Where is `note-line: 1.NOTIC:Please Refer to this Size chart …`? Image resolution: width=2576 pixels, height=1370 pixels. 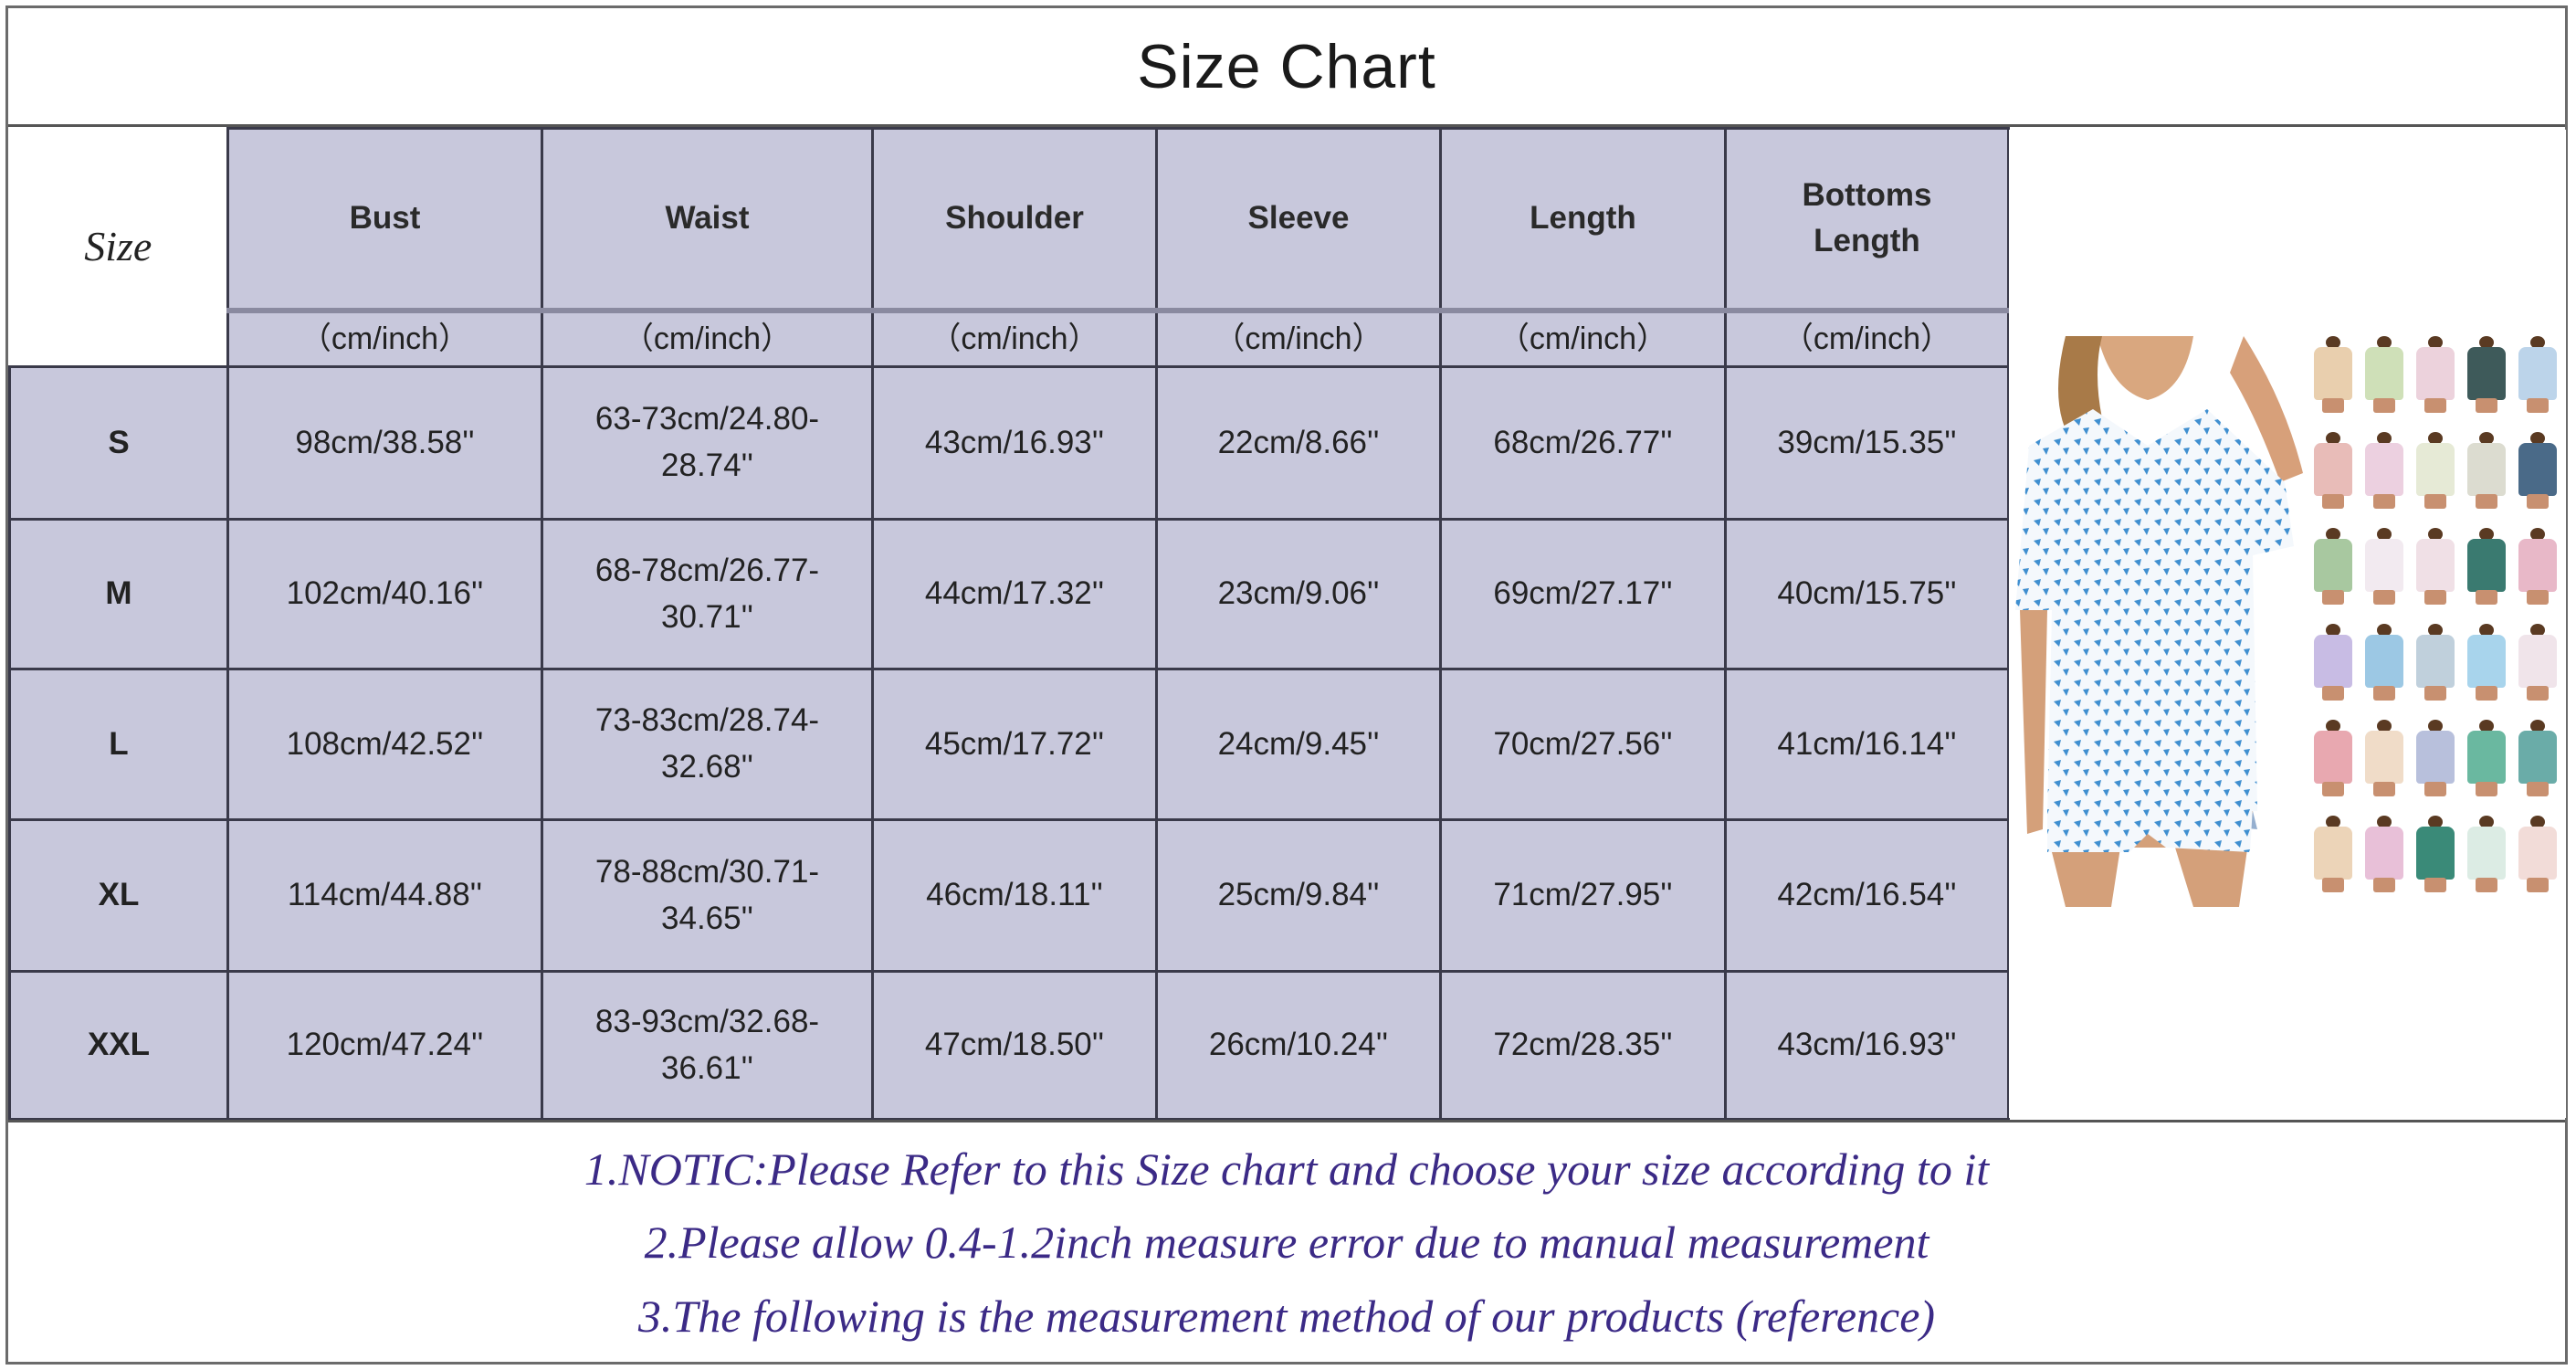 note-line: 1.NOTIC:Please Refer to this Size chart … is located at coordinates (1287, 1169).